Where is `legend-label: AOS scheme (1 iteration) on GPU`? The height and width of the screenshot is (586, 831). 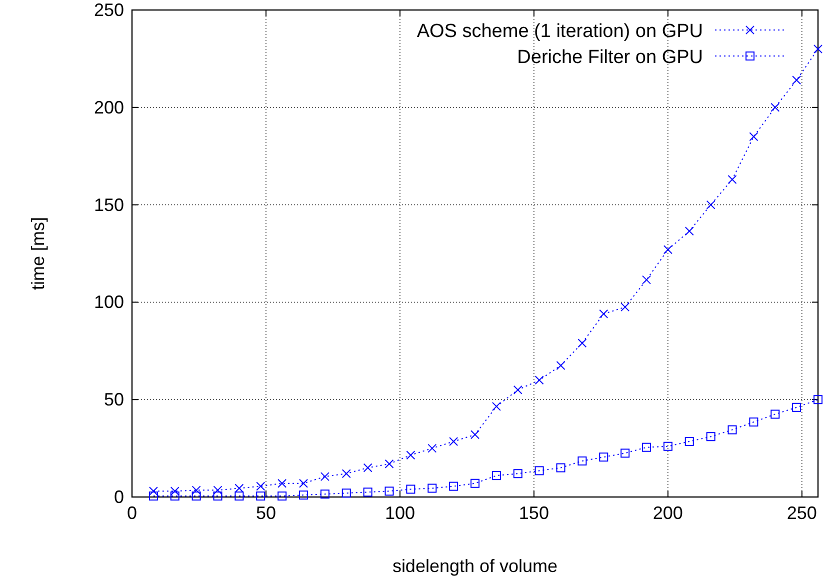
legend-label: AOS scheme (1 iteration) on GPU is located at coordinates (559, 31).